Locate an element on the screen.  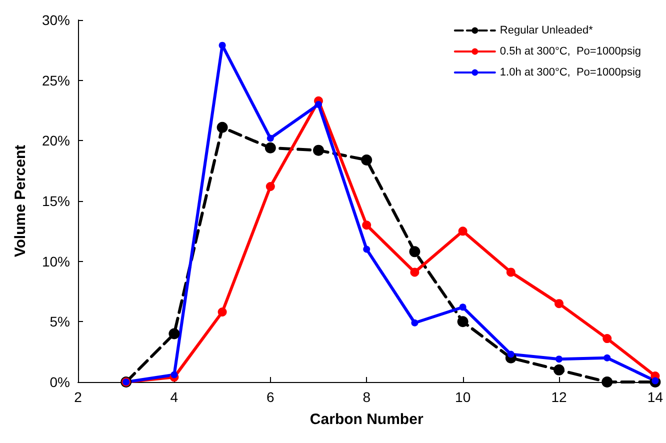
y-tick-label: 15% is located at coordinates (56, 201).